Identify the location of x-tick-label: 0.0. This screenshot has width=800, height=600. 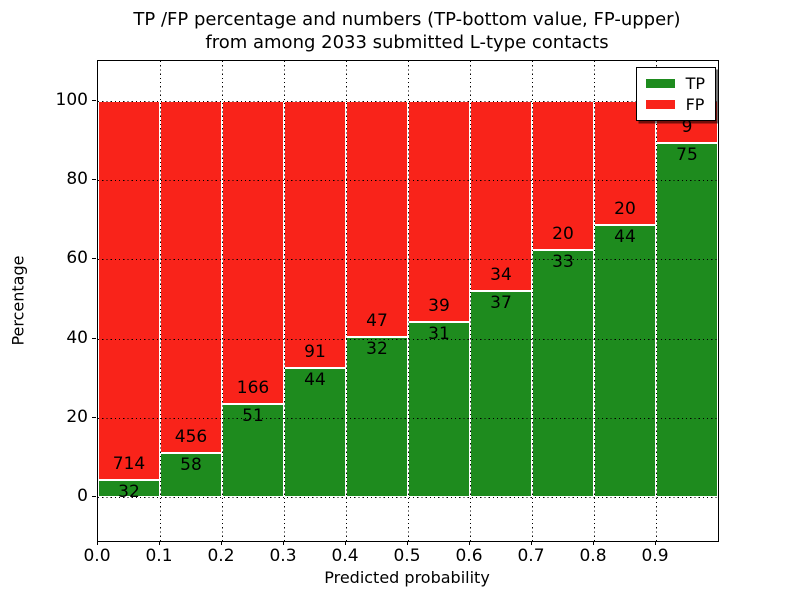
(97, 556).